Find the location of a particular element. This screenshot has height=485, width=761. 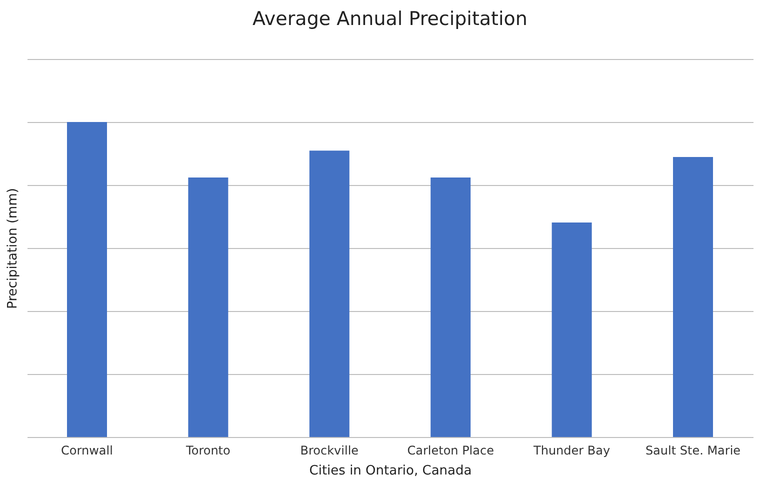

x-tick-label: Sault Ste. Marie is located at coordinates (693, 451).